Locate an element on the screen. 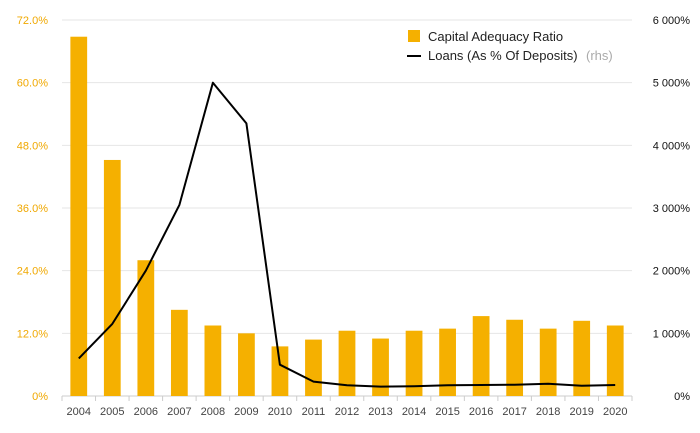  bar-2010 is located at coordinates (280, 371).